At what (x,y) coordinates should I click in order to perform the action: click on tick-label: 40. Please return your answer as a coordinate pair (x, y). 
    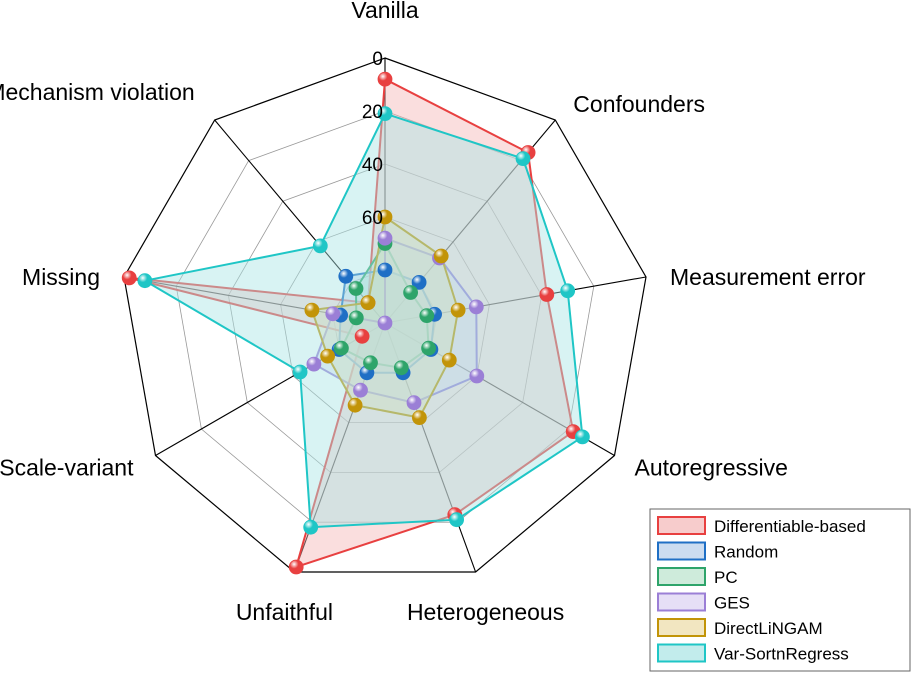
    Looking at the image, I should click on (372, 165).